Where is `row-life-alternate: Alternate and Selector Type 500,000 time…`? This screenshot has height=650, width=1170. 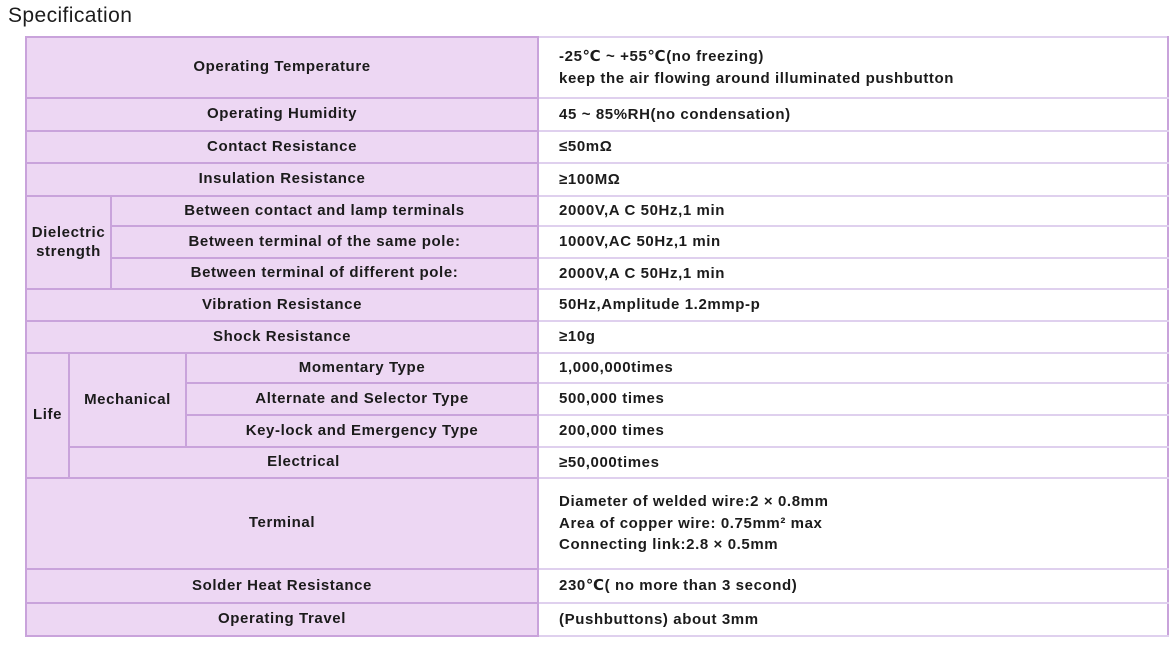 row-life-alternate: Alternate and Selector Type 500,000 time… is located at coordinates (598, 399).